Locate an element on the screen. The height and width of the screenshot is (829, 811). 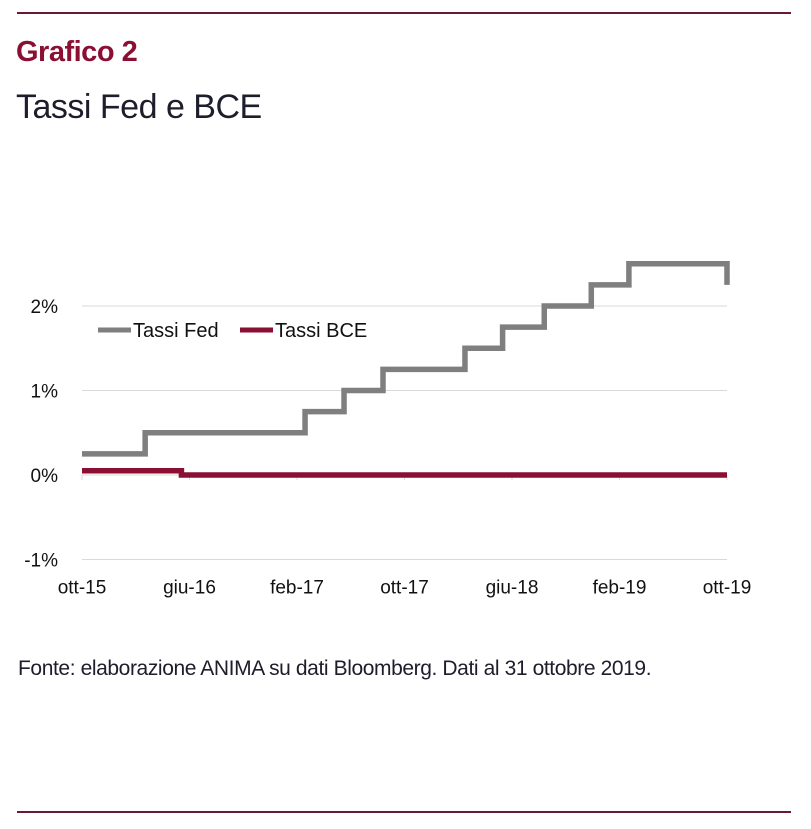
y-tick-label: -1% is located at coordinates (41, 561).